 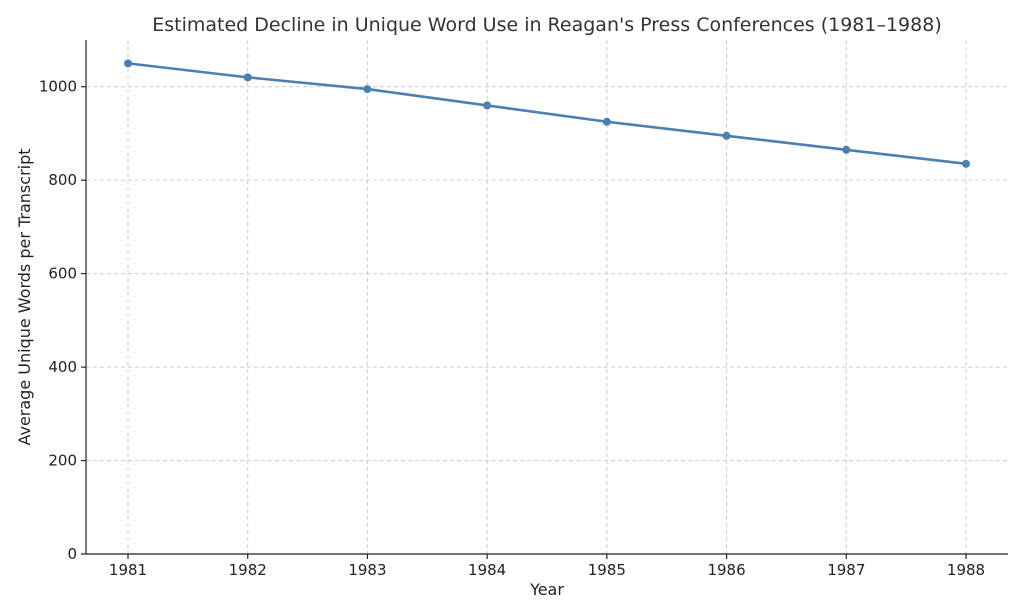 I want to click on x-tick-label: 1988, so click(x=966, y=570).